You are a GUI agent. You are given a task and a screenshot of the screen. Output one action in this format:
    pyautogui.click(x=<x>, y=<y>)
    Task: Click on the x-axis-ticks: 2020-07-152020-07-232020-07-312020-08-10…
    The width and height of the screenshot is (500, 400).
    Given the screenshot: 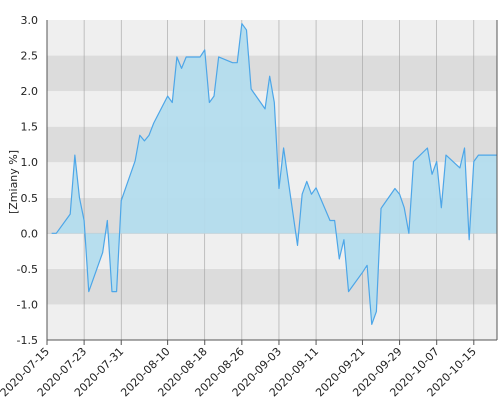 What is the action you would take?
    pyautogui.click(x=239, y=369)
    